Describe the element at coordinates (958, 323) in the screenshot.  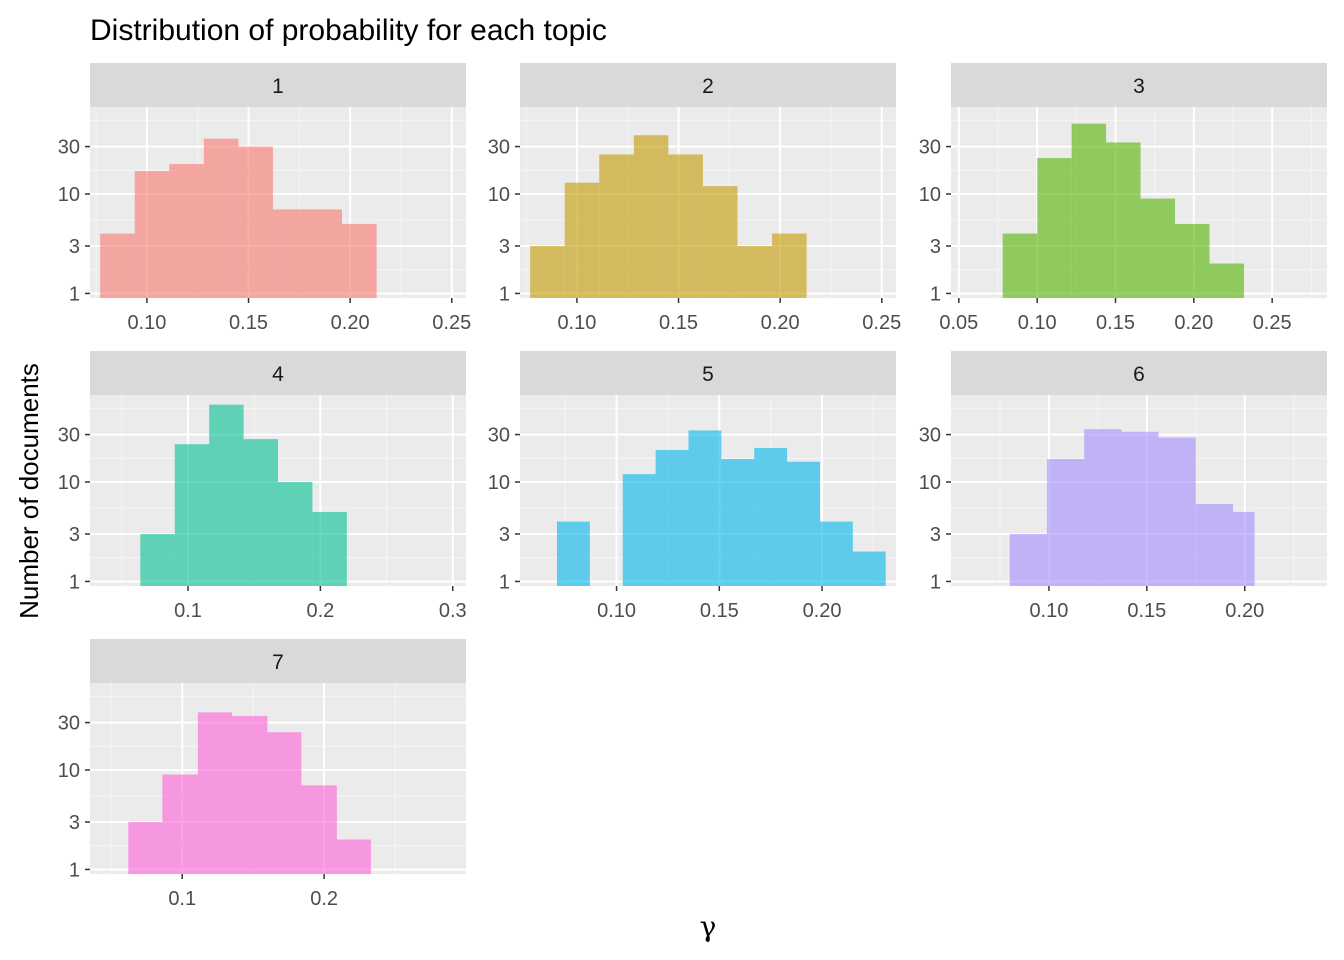
I see `x-tick-label: 0.05` at that location.